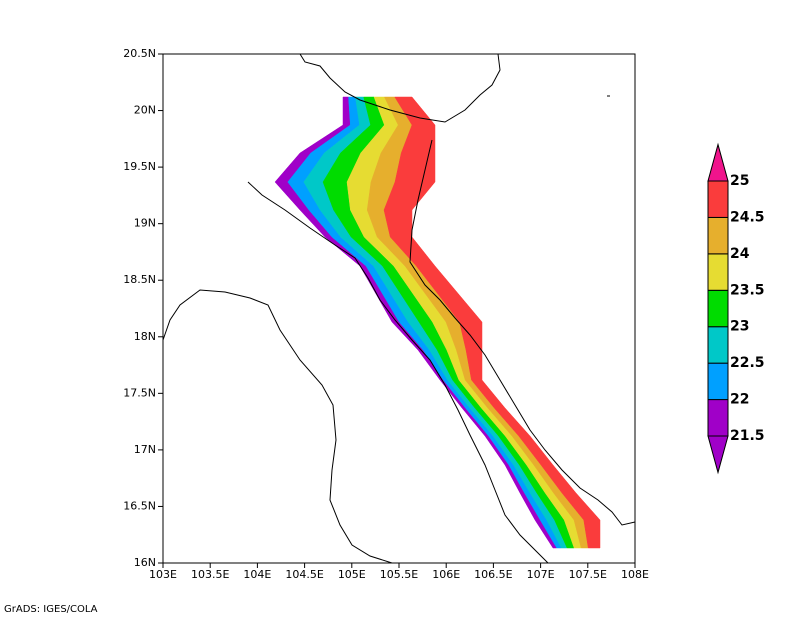 The image size is (800, 618). What do you see at coordinates (257, 574) in the screenshot?
I see `x-tick-label: 104E` at bounding box center [257, 574].